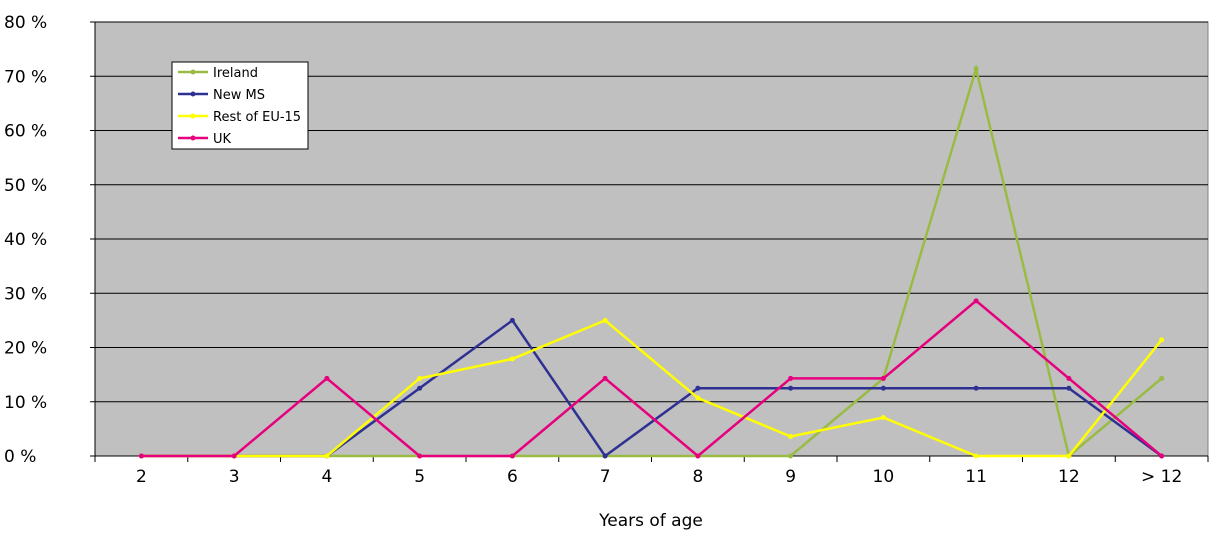  Describe the element at coordinates (234, 477) in the screenshot. I see `x-tick-label: 3` at that location.